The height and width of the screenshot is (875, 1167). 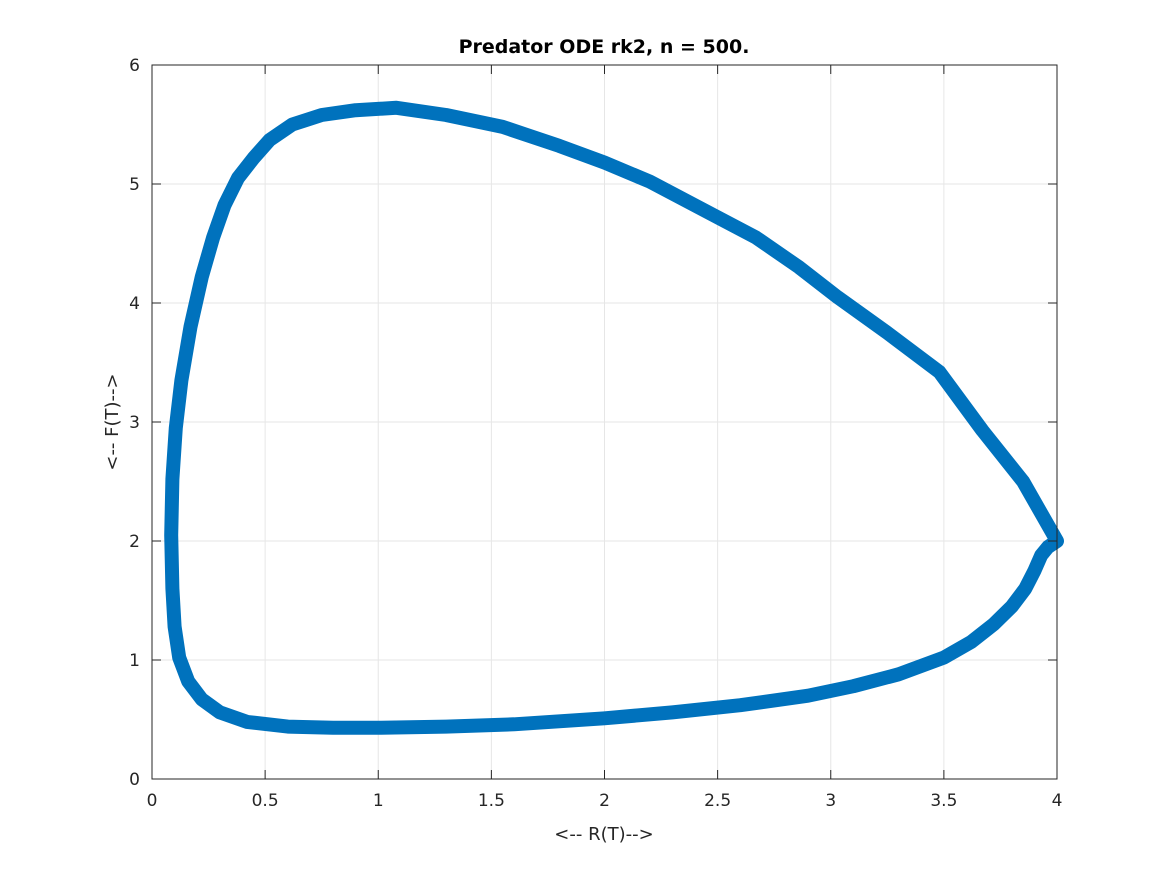 What do you see at coordinates (603, 834) in the screenshot?
I see `x-axis-label: <-- R(T)-->` at bounding box center [603, 834].